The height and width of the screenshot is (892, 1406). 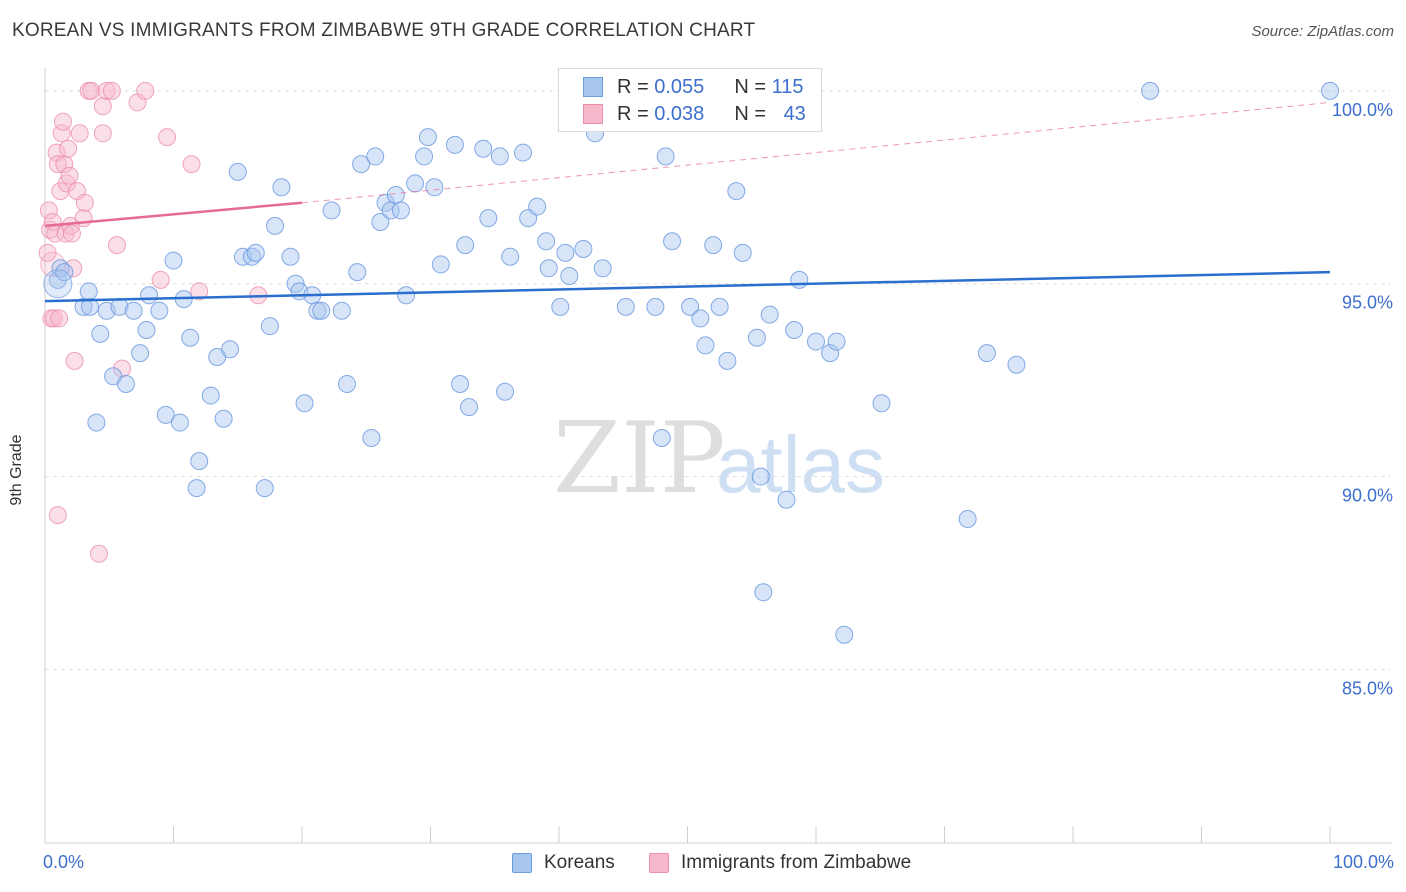 I want to click on legend-row-zimbabwe: R = 0.038 N = 43, so click(x=694, y=114).